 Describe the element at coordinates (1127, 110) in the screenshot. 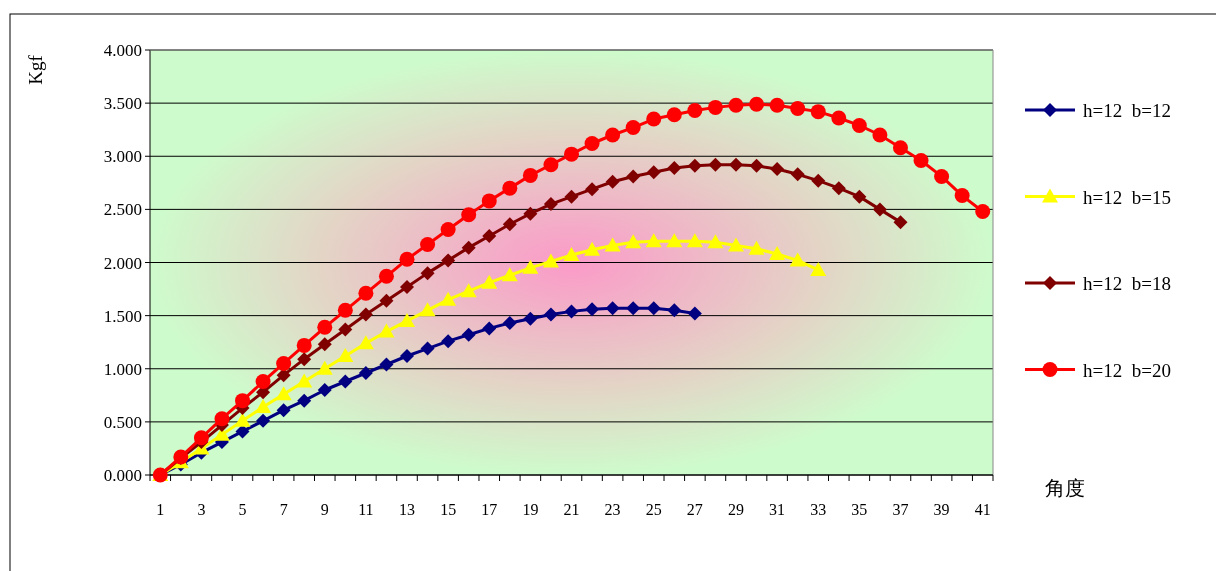

I see `legend-label: h=12 b=12` at that location.